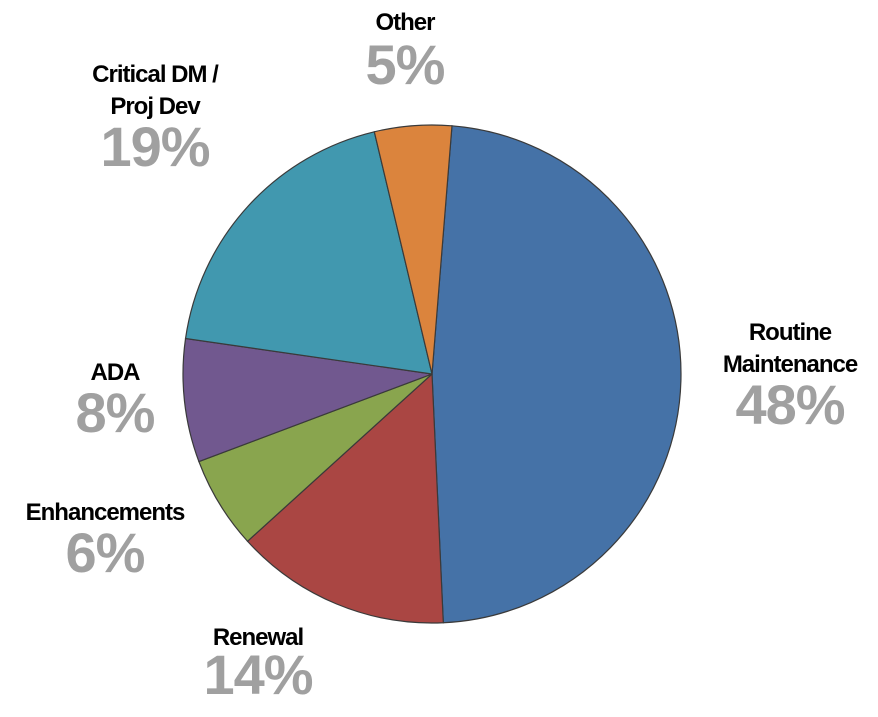  What do you see at coordinates (257, 674) in the screenshot?
I see `percent-label: 14%` at bounding box center [257, 674].